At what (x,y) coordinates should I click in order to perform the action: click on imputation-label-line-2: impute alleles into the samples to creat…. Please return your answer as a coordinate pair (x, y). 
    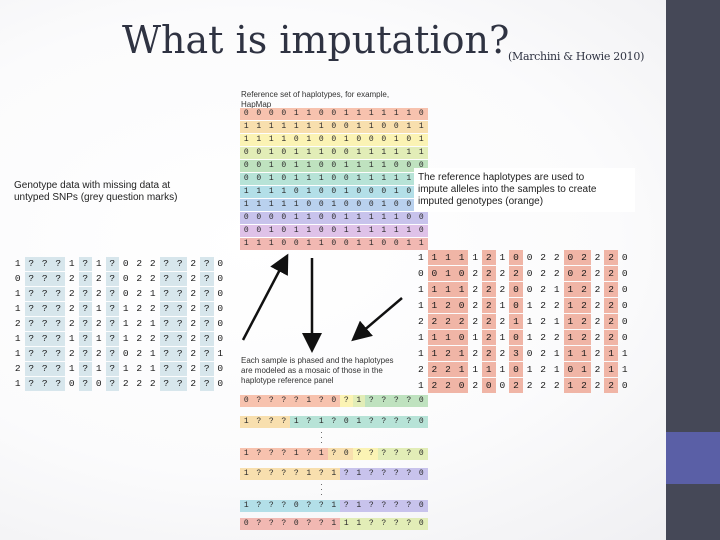
    Looking at the image, I should click on (507, 189).